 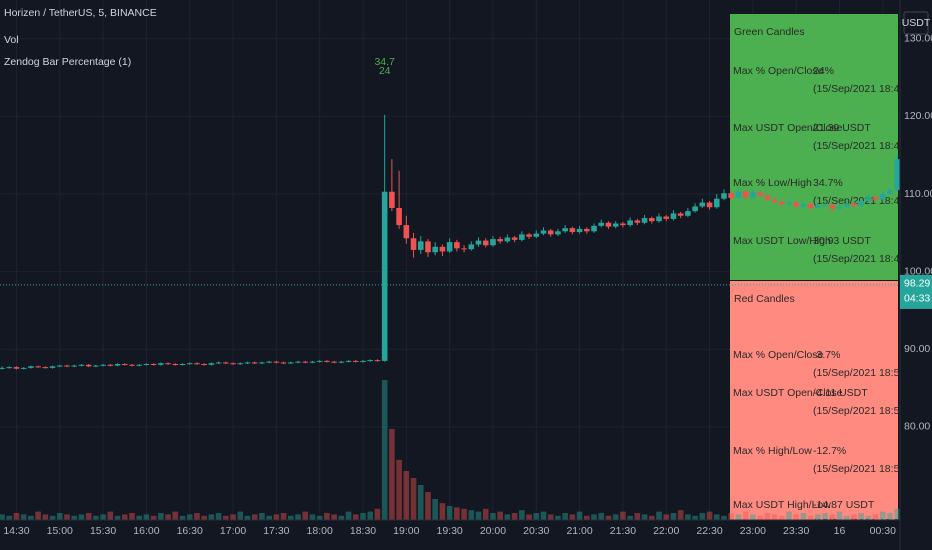 I want to click on unit-button, so click(x=916, y=23).